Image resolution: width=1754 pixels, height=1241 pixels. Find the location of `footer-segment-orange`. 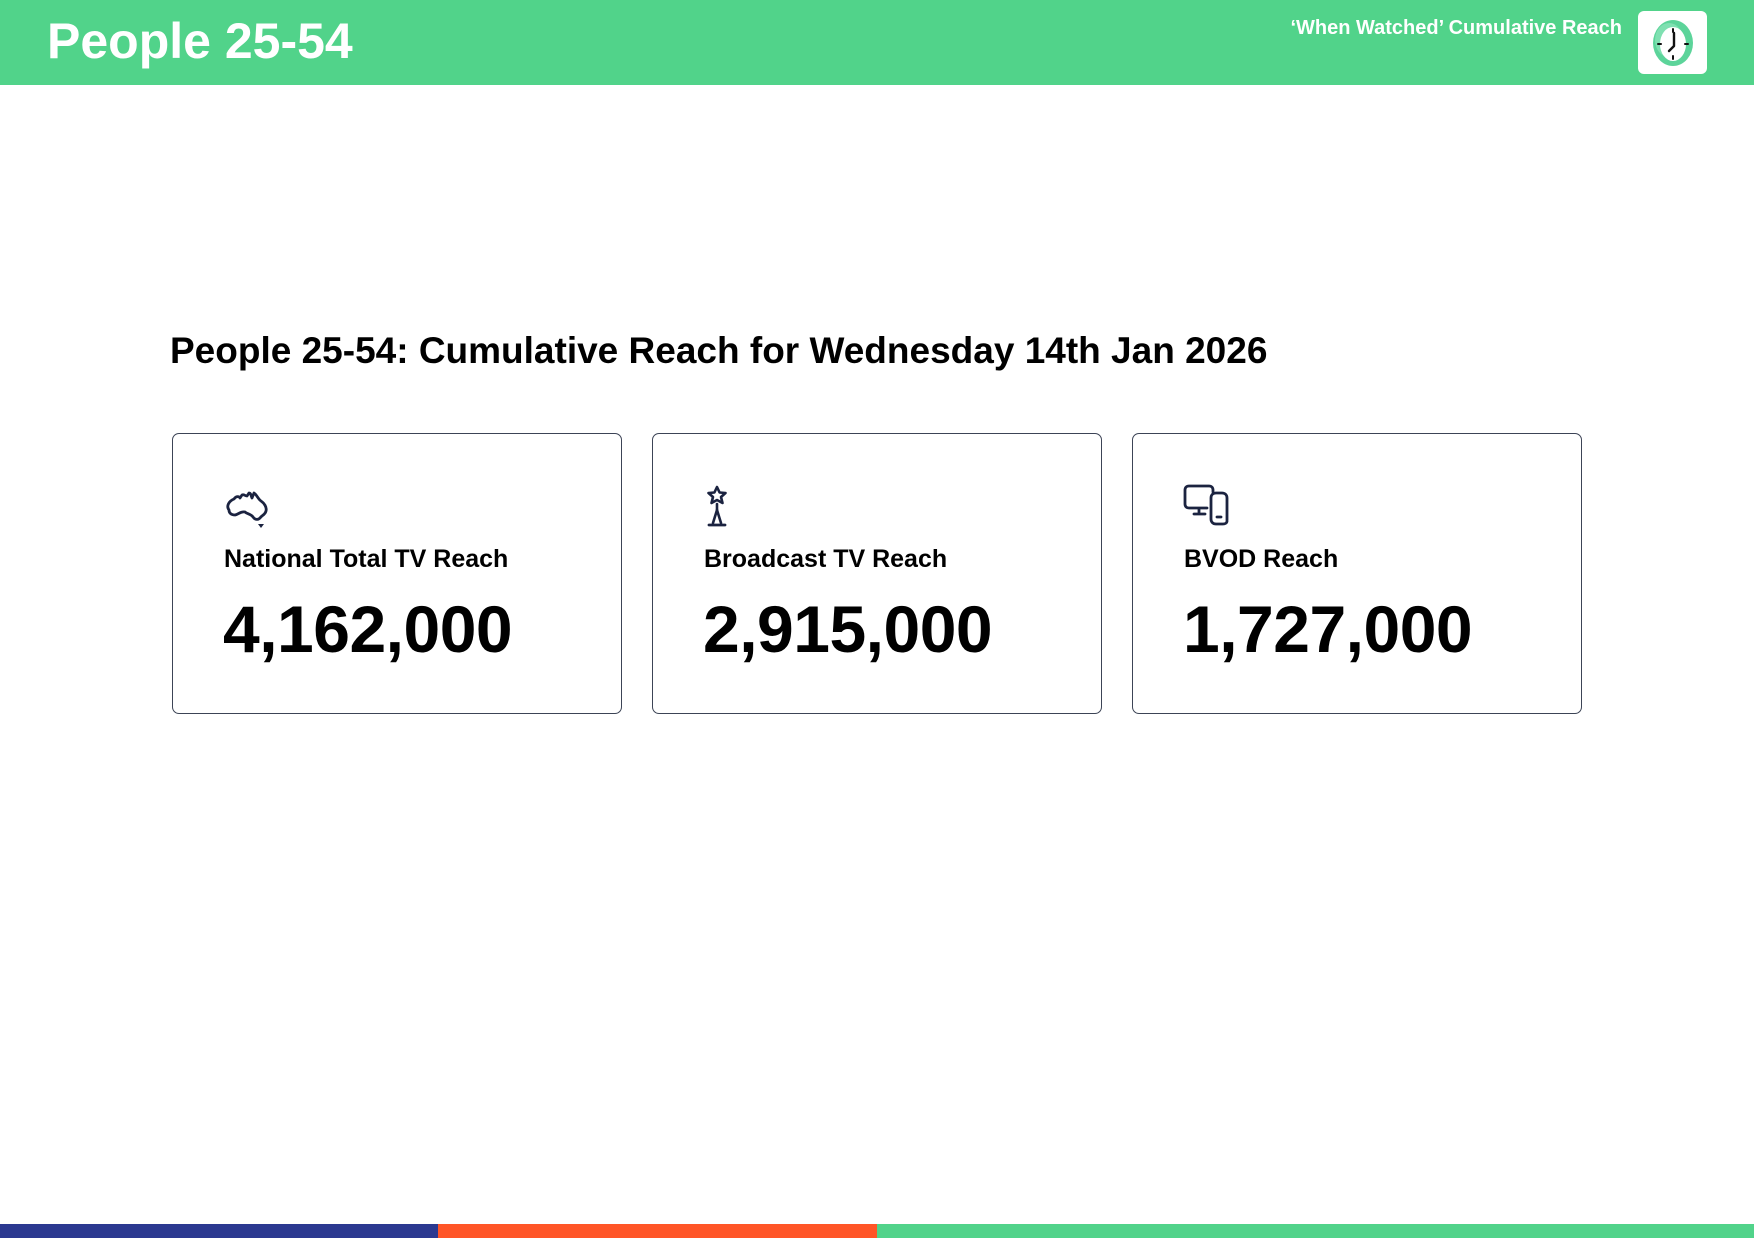

footer-segment-orange is located at coordinates (657, 1231).